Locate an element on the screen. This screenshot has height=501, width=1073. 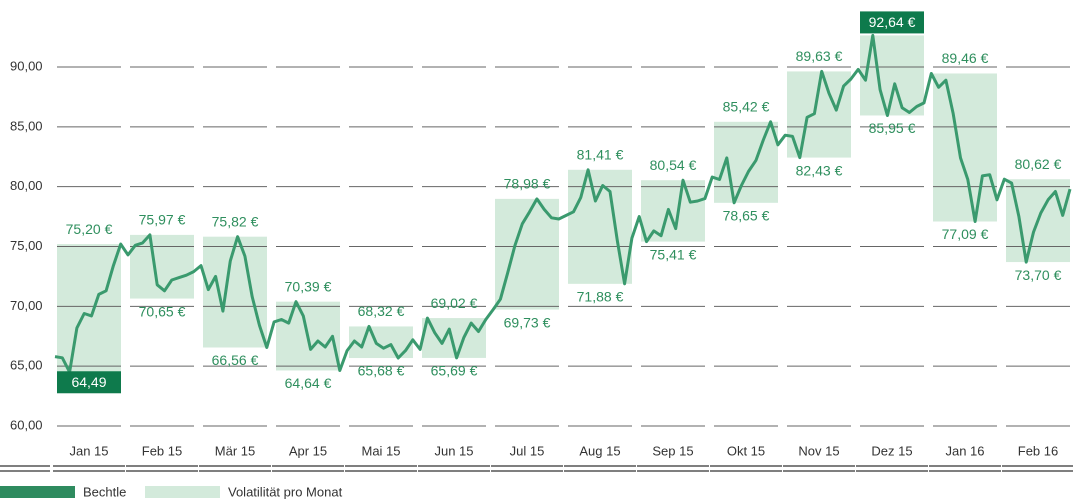
x-tick-label: Nov 15 is located at coordinates (818, 450).